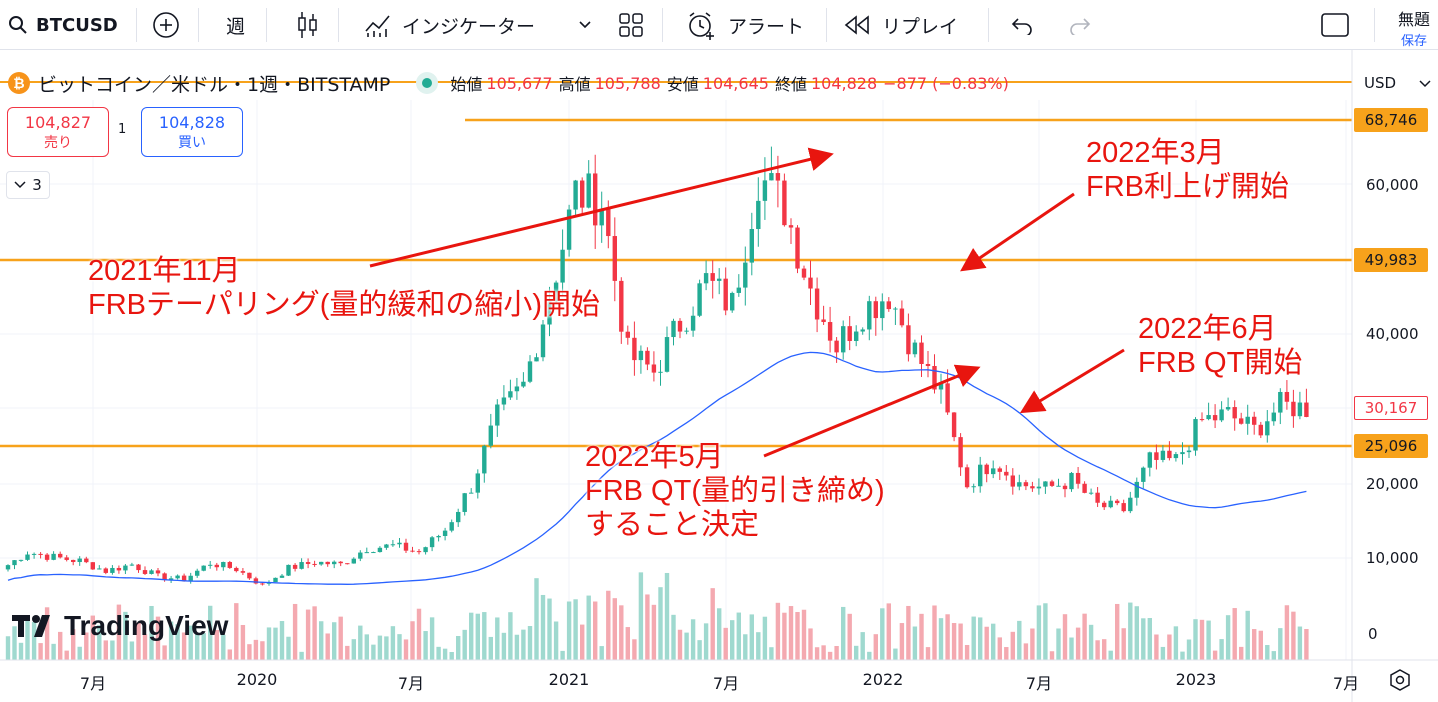  I want to click on indicators-button: インジケーター, so click(449, 25).